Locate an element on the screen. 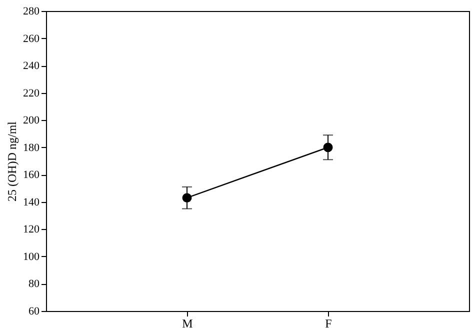 Image resolution: width=474 pixels, height=334 pixels. y-tick-label: 220 is located at coordinates (31, 93).